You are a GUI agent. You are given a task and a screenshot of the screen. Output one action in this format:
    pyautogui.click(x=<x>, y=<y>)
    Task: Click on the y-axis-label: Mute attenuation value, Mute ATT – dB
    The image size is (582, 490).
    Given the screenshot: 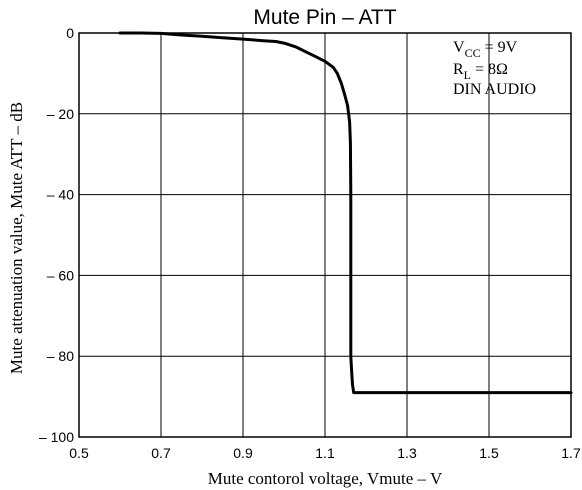 What is the action you would take?
    pyautogui.click(x=16, y=238)
    